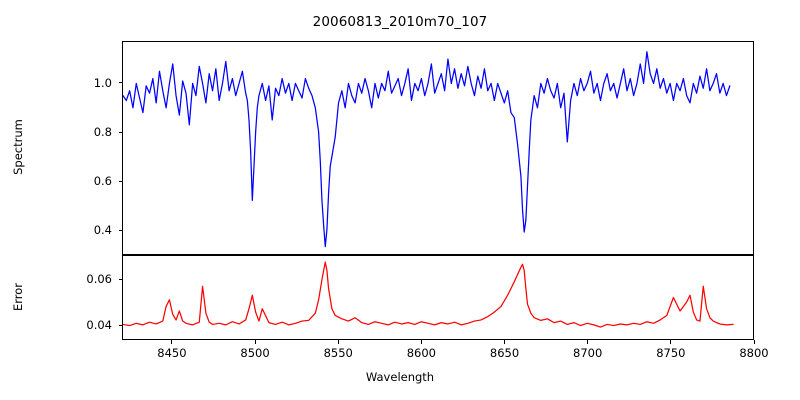 Image resolution: width=800 pixels, height=400 pixels. Describe the element at coordinates (504, 353) in the screenshot. I see `x-tick-label-4: 8650` at that location.